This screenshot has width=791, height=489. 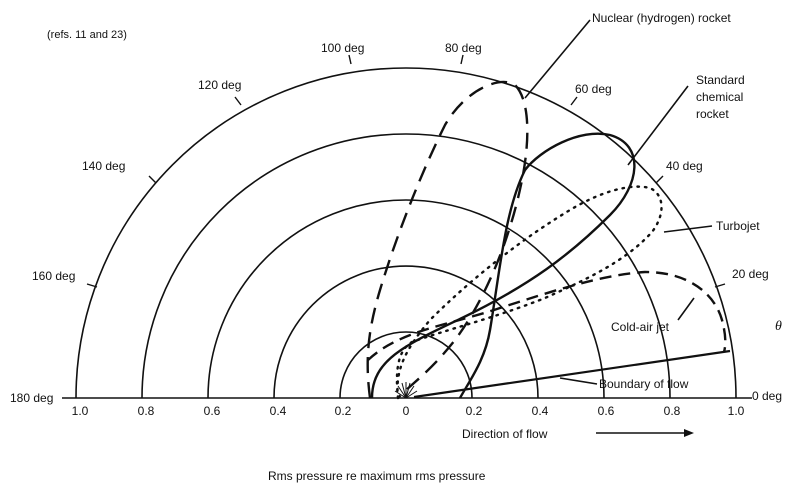 I want to click on curve-nuclear-rocket, so click(x=447, y=239).